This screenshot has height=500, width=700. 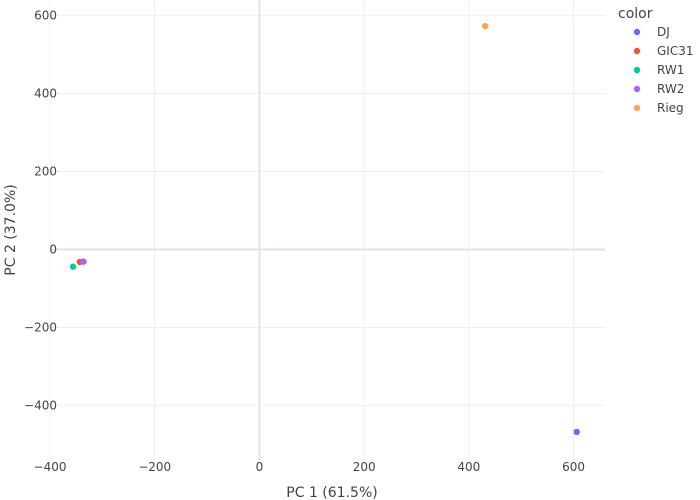 I want to click on legend-item-rw1: RW1, so click(x=659, y=70).